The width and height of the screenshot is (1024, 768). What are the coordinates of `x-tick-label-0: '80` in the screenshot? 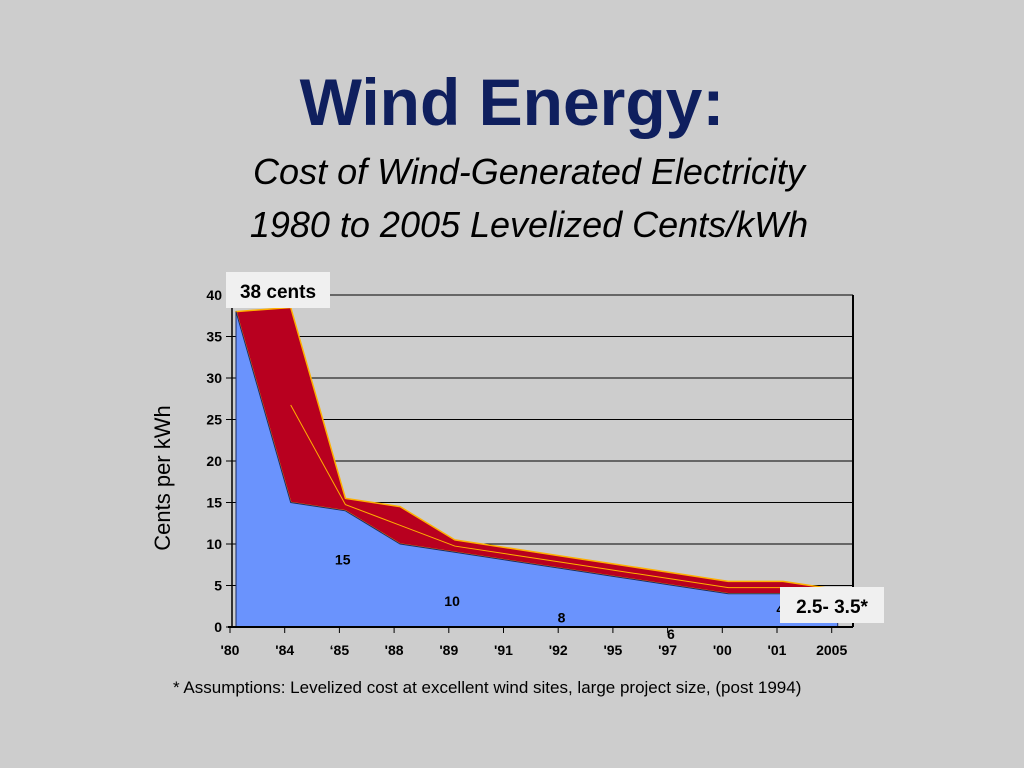 It's located at (230, 650).